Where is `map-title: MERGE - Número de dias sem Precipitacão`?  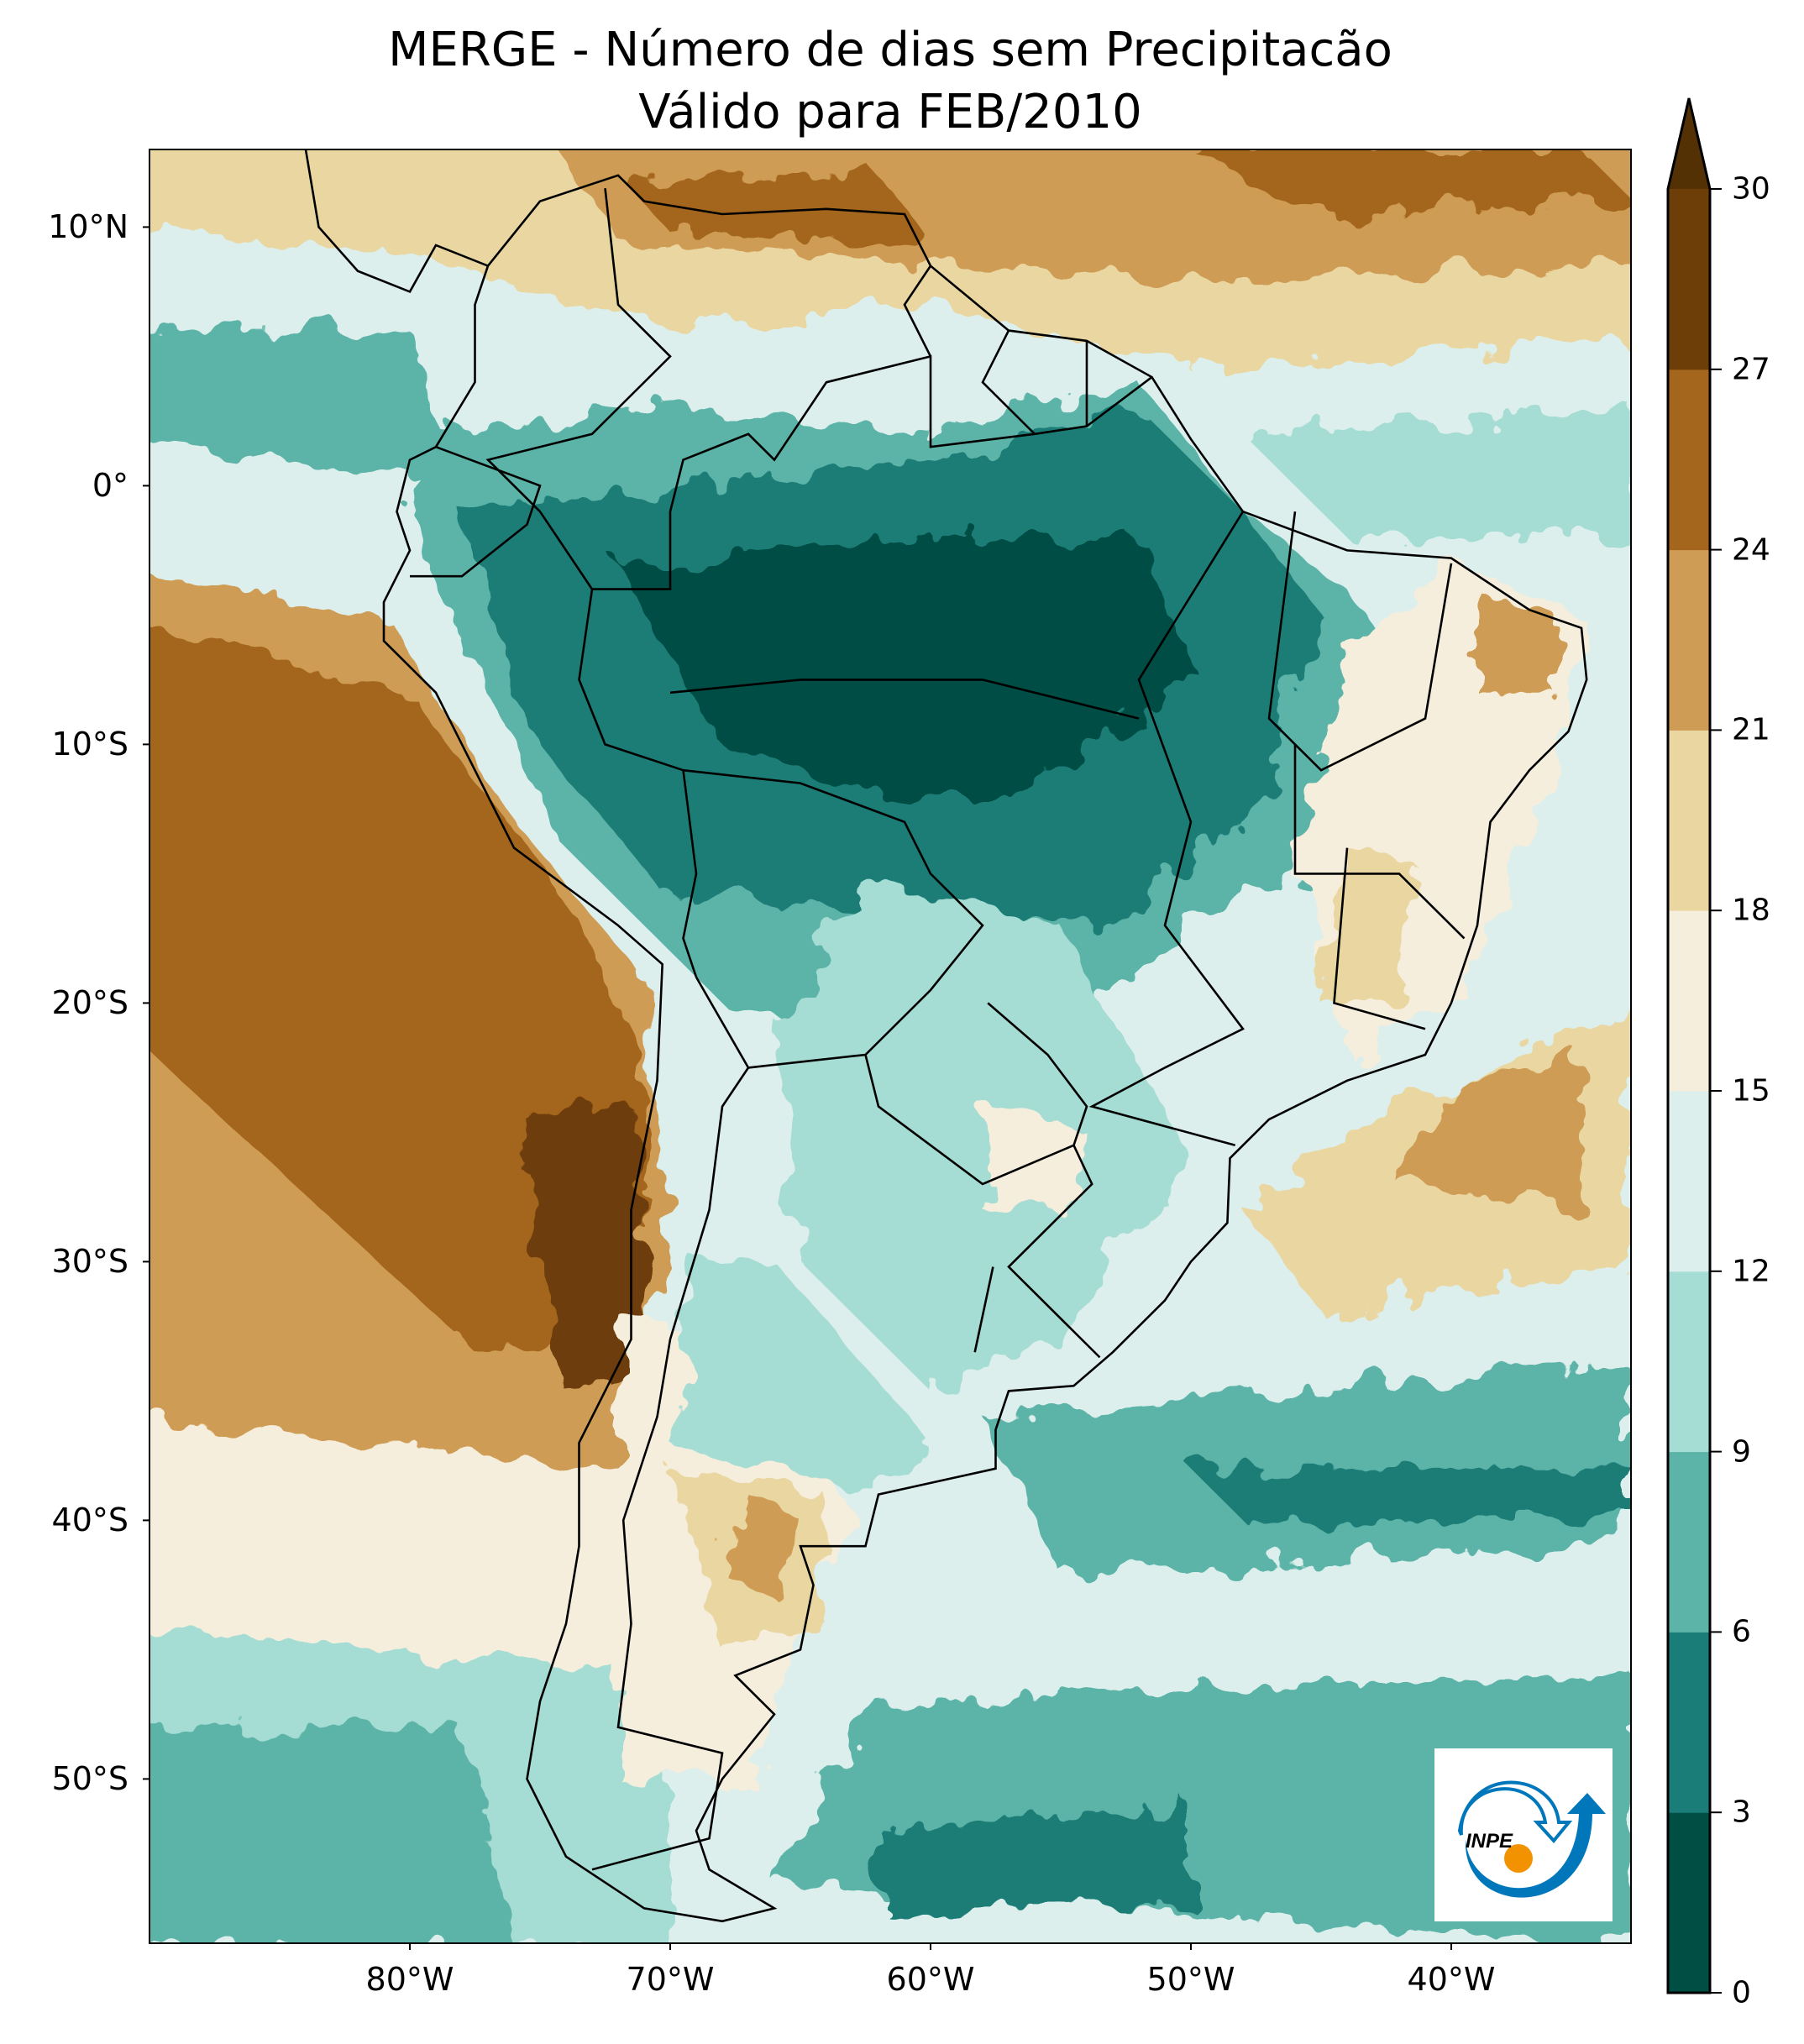
map-title: MERGE - Número de dias sem Precipitacão is located at coordinates (890, 50).